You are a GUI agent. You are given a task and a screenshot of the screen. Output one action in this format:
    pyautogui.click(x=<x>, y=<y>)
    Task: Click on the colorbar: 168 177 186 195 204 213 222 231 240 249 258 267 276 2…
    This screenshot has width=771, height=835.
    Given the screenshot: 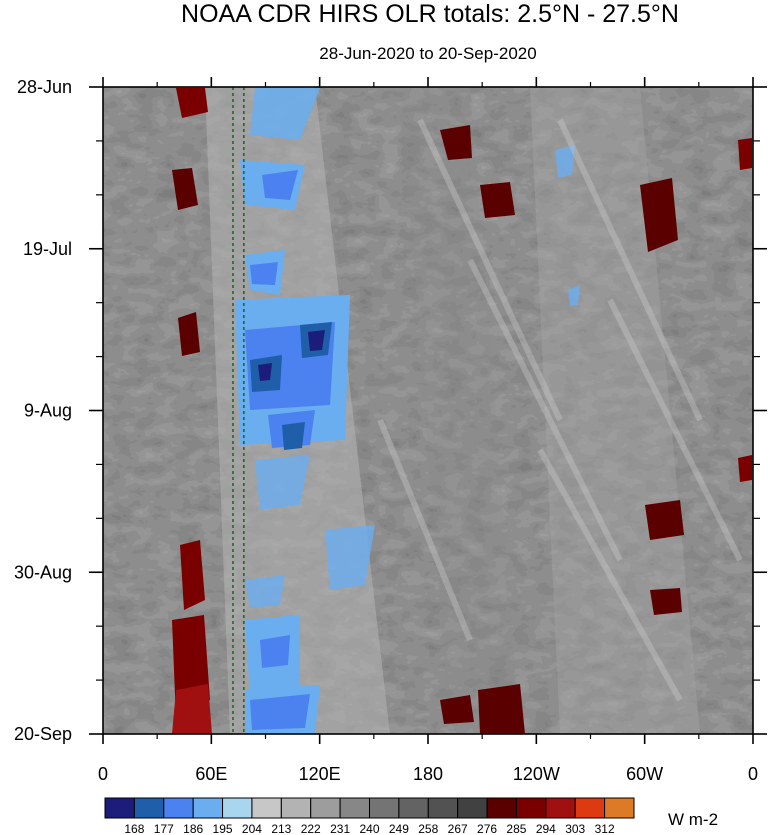 What is the action you would take?
    pyautogui.click(x=369, y=816)
    